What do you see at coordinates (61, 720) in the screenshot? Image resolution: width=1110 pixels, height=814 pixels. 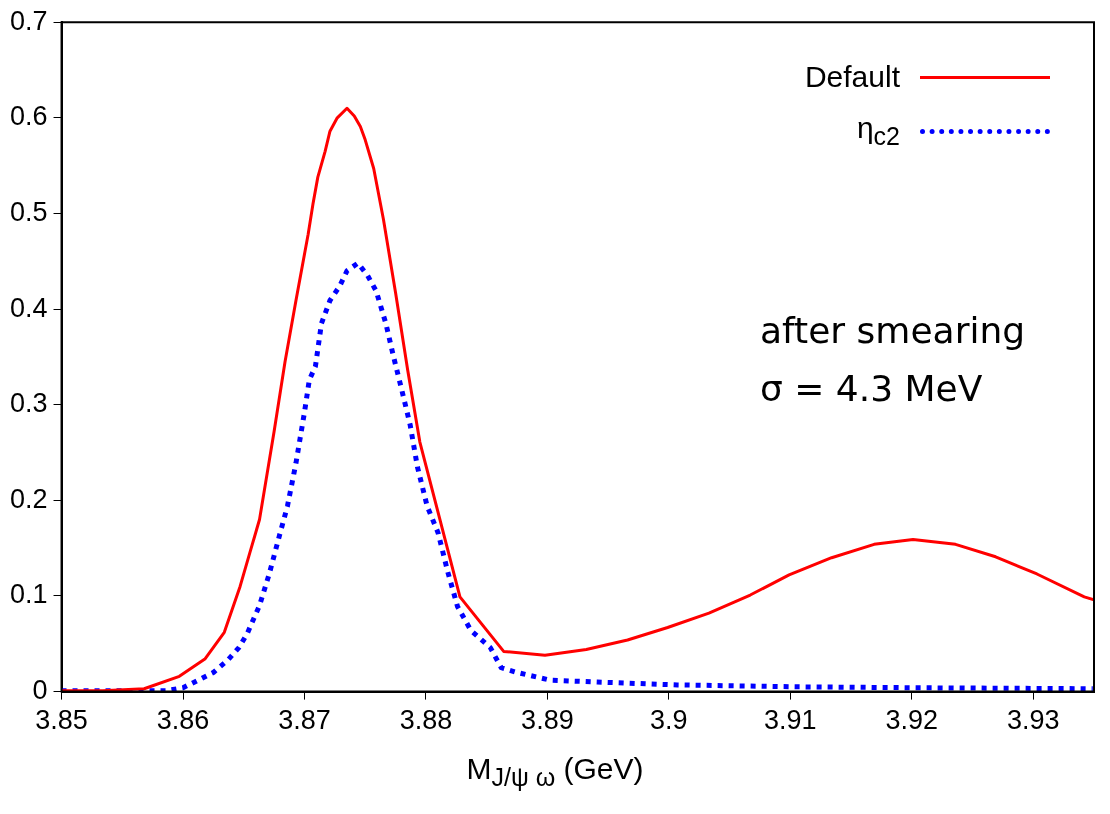 I see `x-tick-label: 3.85` at bounding box center [61, 720].